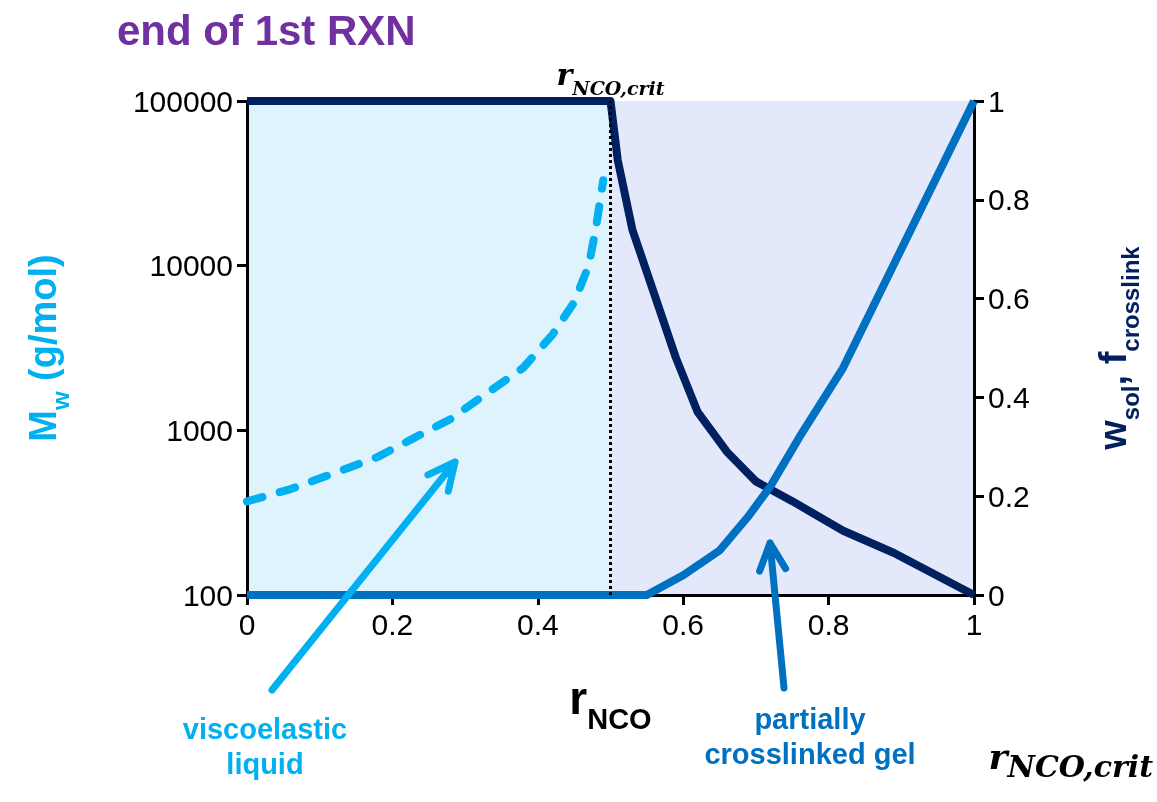  Describe the element at coordinates (182, 101) in the screenshot. I see `y-tick-label: 100000` at that location.